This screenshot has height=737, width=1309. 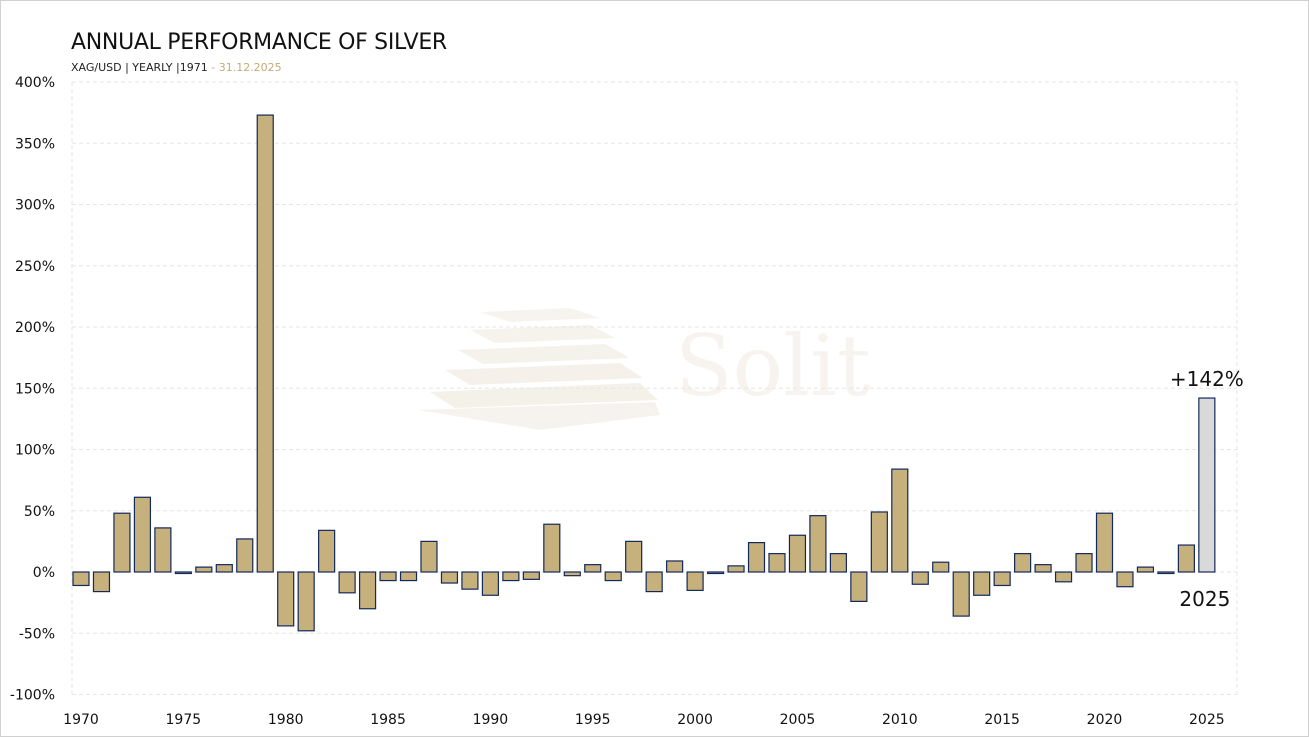 I want to click on bar-1974, so click(x=163, y=550).